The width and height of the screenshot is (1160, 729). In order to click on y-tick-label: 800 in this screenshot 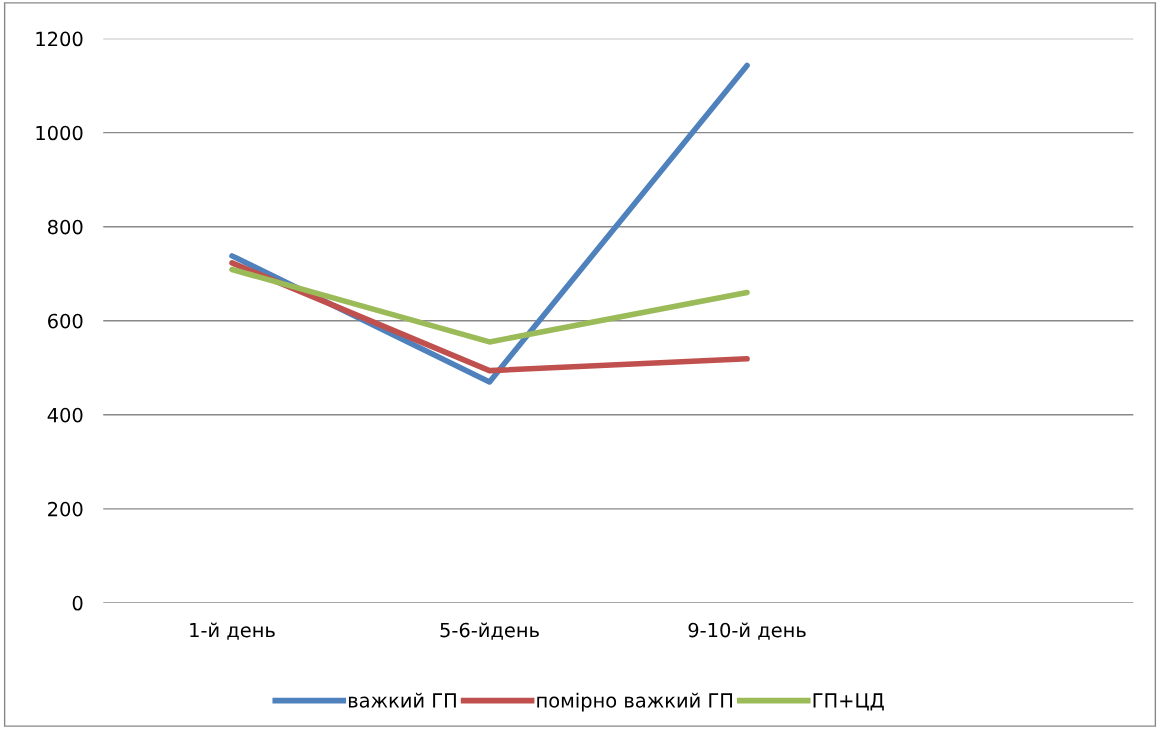, I will do `click(65, 227)`.